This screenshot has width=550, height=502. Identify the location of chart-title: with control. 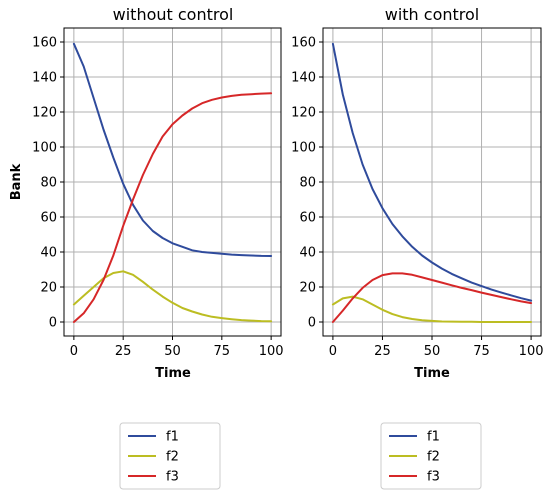
(432, 14).